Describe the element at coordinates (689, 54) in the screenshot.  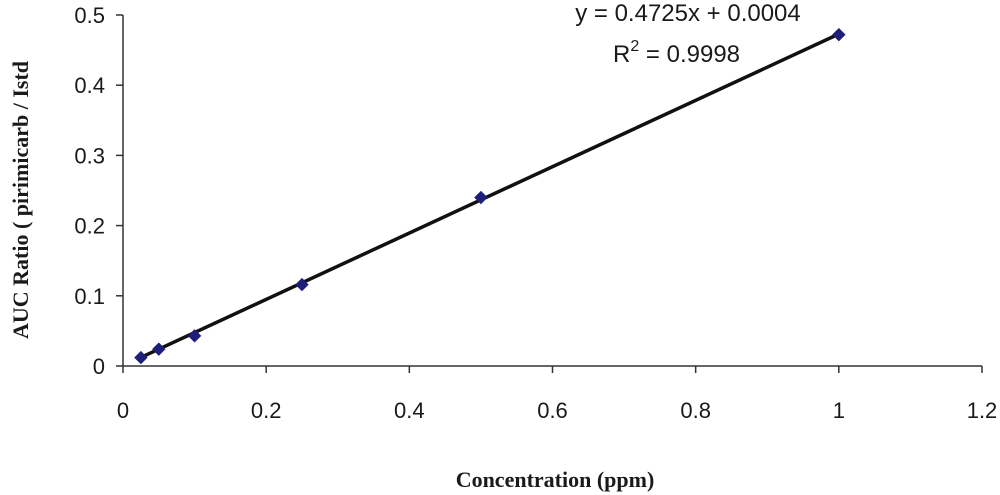
I see `r-squared-value: = 0.9998` at that location.